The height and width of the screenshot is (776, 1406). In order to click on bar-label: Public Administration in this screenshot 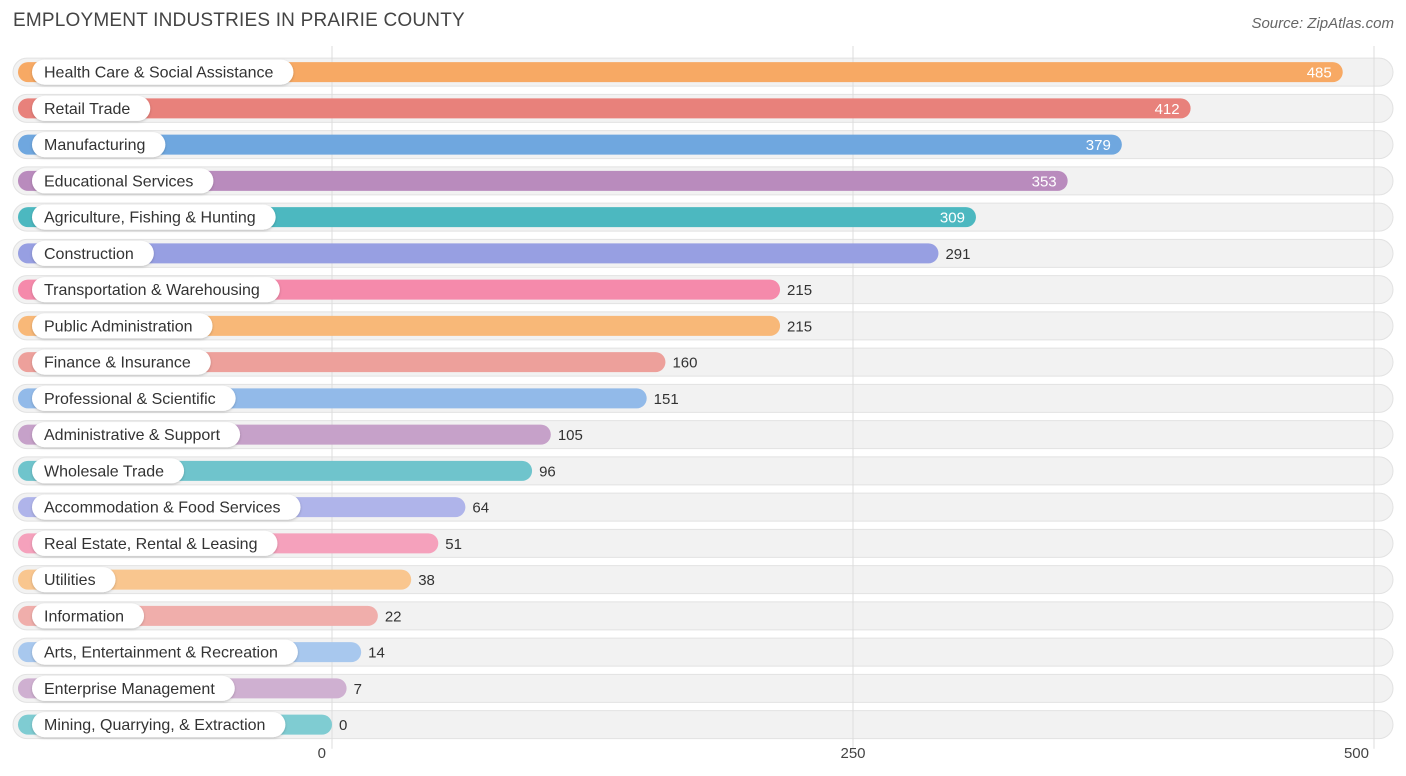, I will do `click(118, 326)`.